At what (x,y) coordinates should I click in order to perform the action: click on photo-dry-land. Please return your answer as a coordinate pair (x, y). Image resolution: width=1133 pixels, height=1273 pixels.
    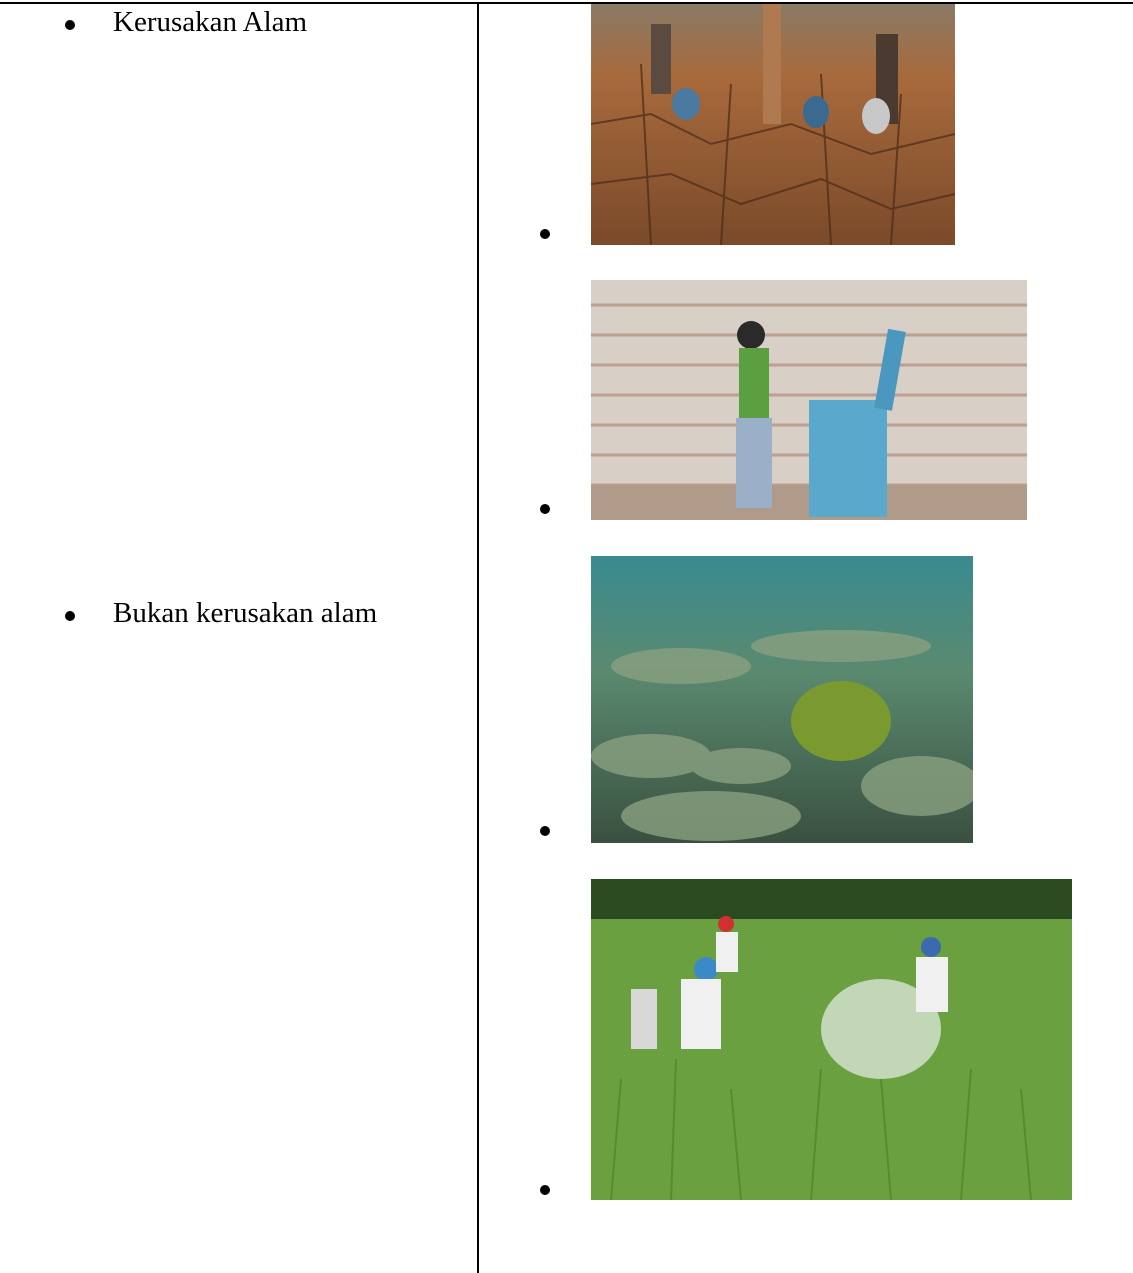
    Looking at the image, I should click on (773, 124).